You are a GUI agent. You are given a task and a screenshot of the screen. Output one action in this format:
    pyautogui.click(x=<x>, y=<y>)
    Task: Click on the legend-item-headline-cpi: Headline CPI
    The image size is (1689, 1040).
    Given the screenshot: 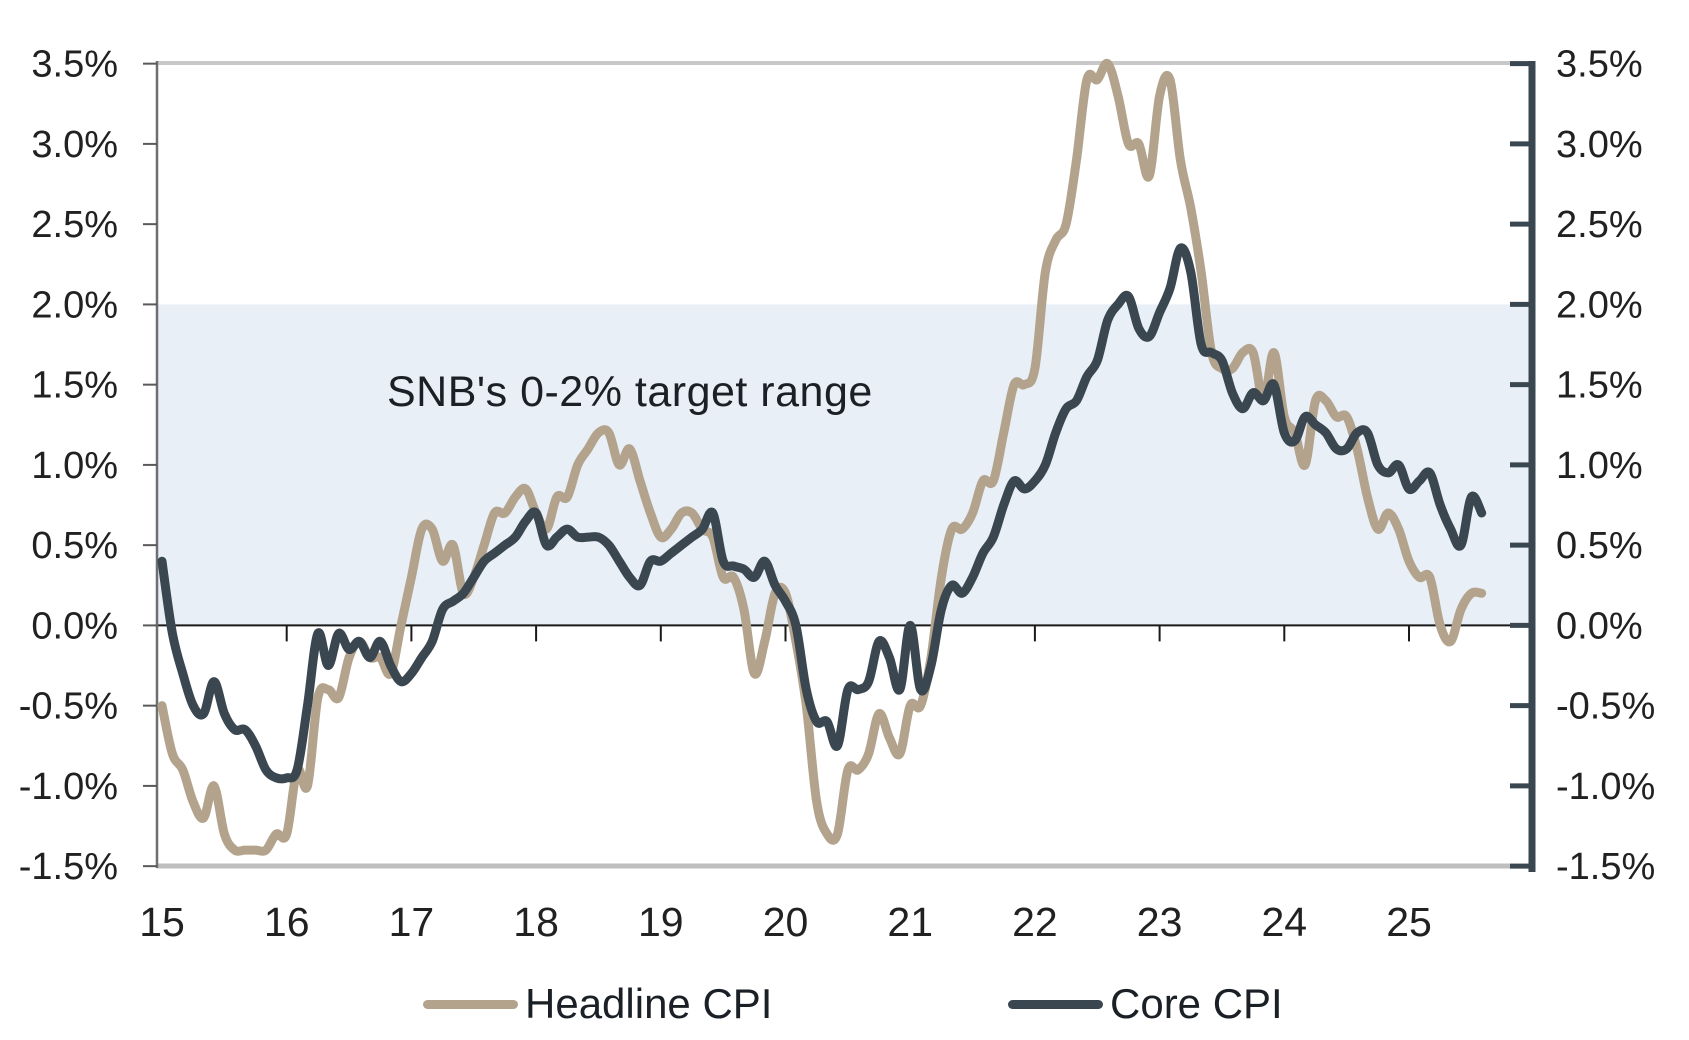 What is the action you would take?
    pyautogui.click(x=597, y=1004)
    